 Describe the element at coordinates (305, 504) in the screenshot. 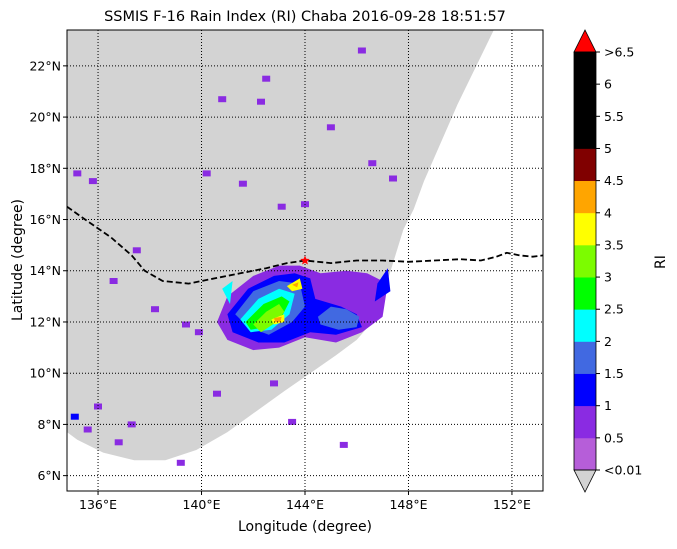

I see `x-tick-label-2: 144°E` at that location.